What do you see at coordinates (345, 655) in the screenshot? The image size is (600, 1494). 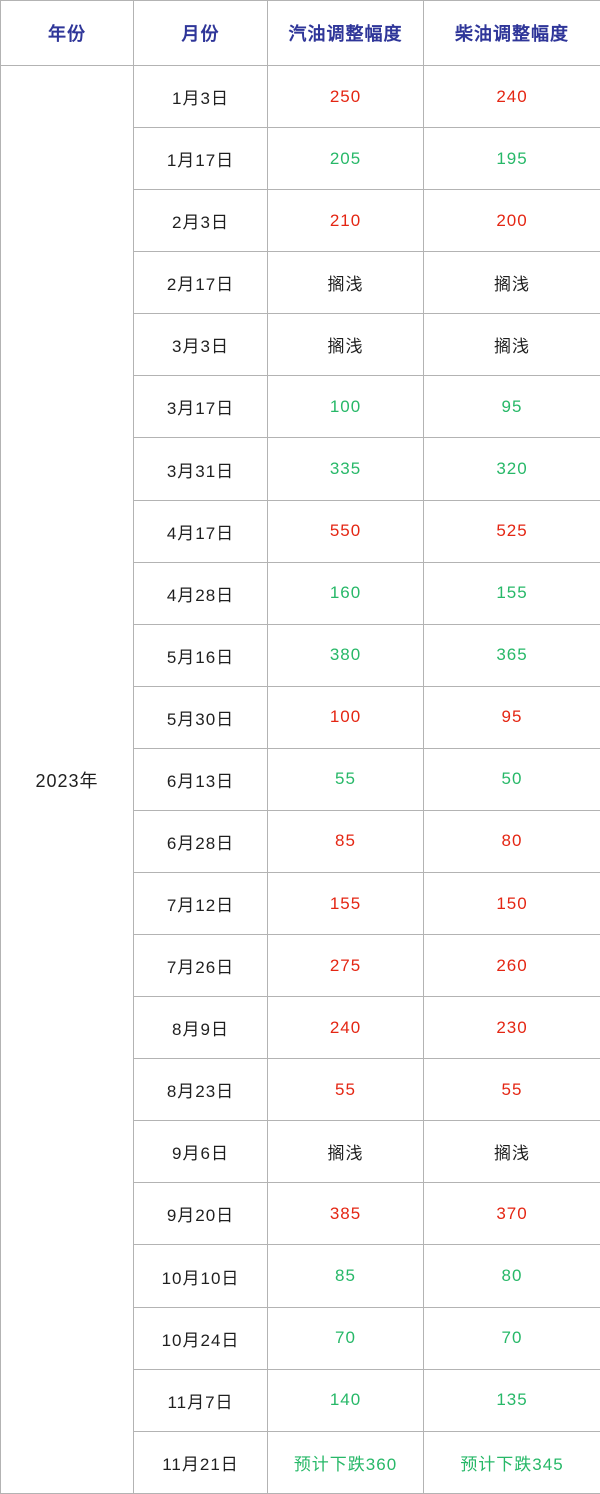 I see `gasoline-value-cell: 380` at bounding box center [345, 655].